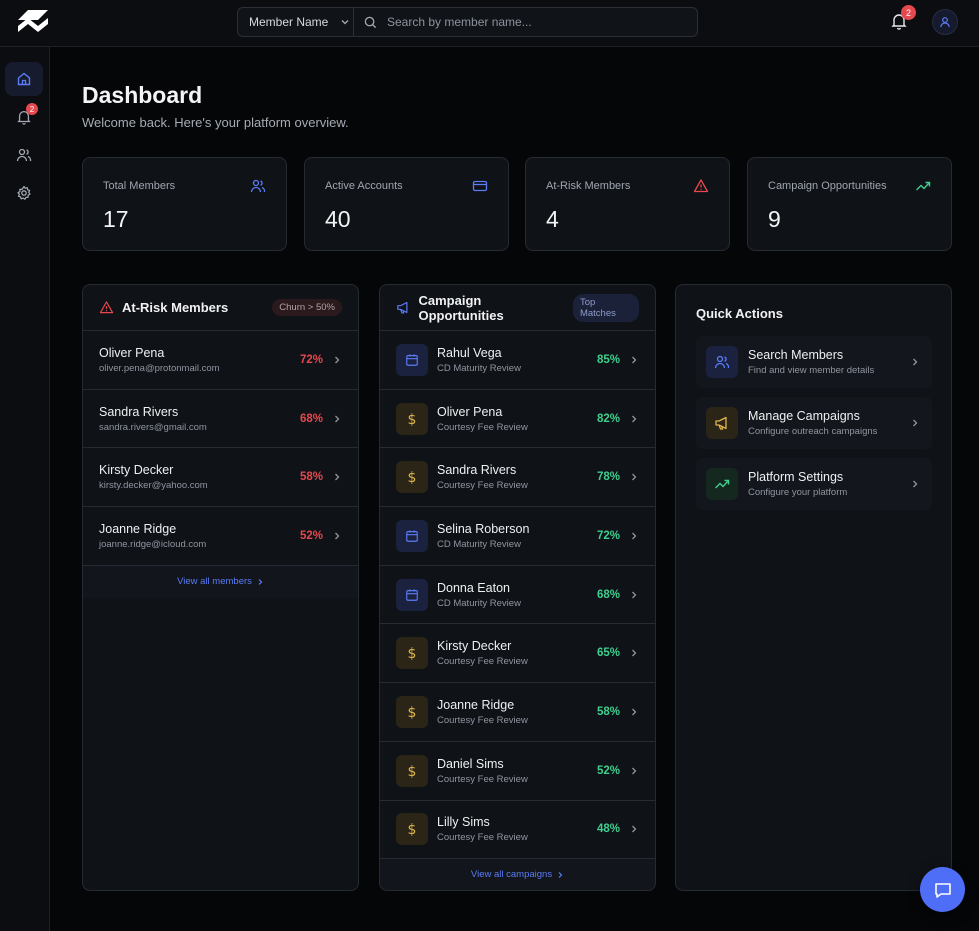 This screenshot has height=931, width=979. Describe the element at coordinates (627, 204) in the screenshot. I see `stat-card-at-risk-members: At-Risk Members 4` at that location.